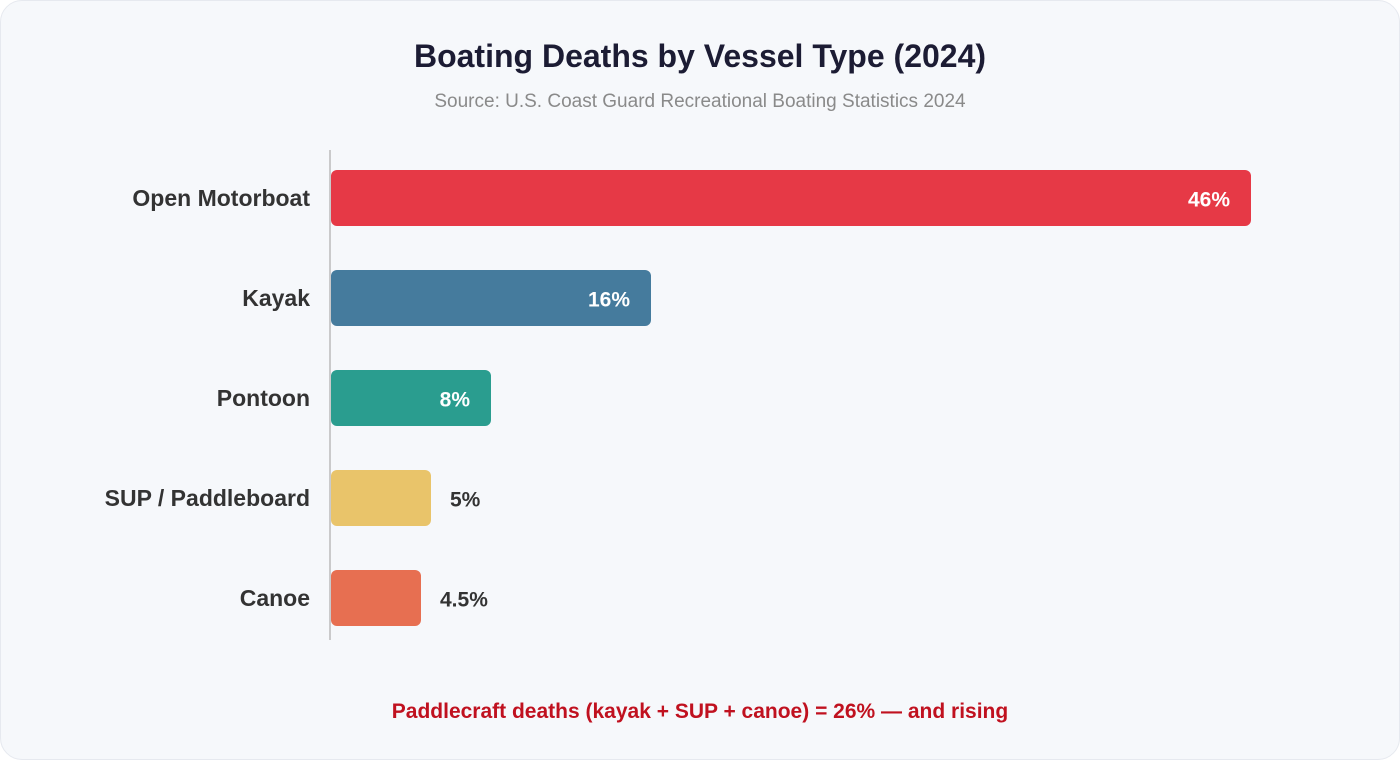  I want to click on category-label: Pontoon, so click(263, 398).